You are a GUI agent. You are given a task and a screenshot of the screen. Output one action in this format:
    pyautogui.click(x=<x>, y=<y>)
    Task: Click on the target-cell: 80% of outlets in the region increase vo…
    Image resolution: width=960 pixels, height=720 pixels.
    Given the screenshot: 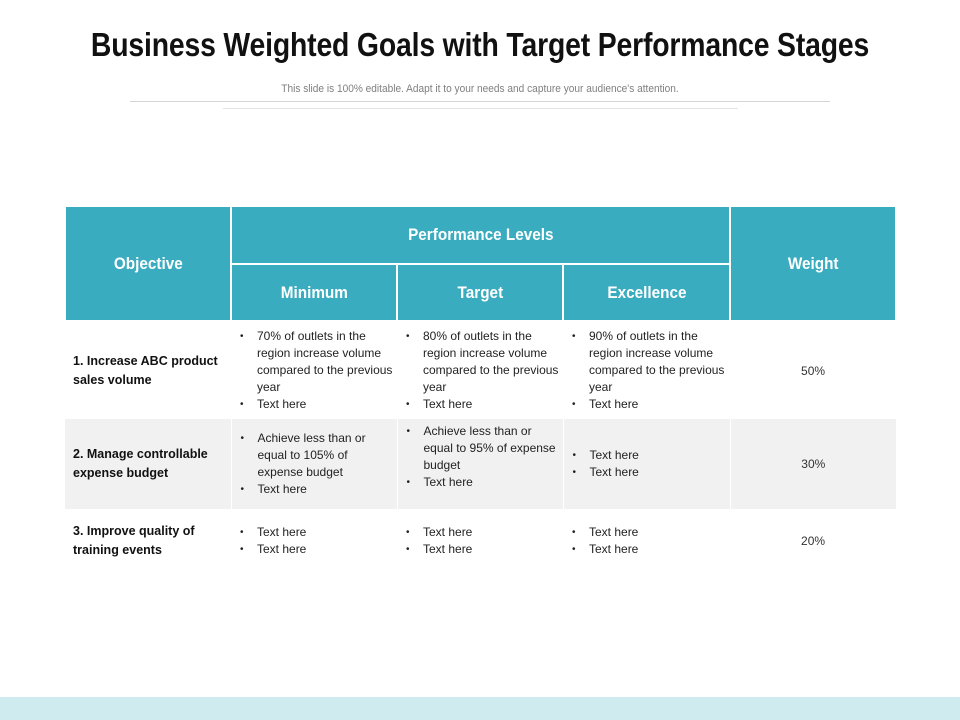 What is the action you would take?
    pyautogui.click(x=480, y=370)
    